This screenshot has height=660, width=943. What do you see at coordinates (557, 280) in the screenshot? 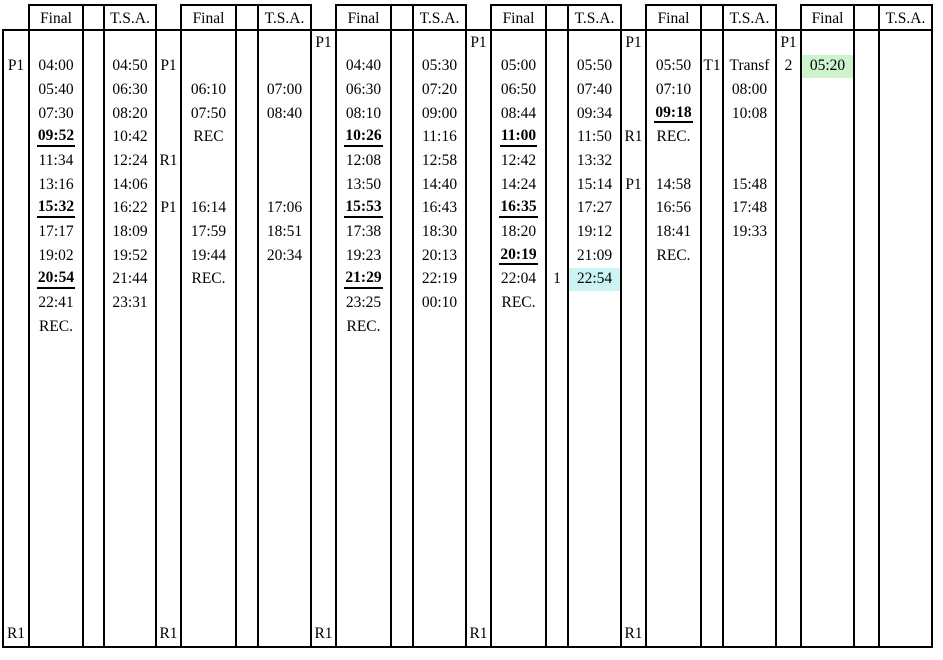
I see `gap-time-cell: 1` at bounding box center [557, 280].